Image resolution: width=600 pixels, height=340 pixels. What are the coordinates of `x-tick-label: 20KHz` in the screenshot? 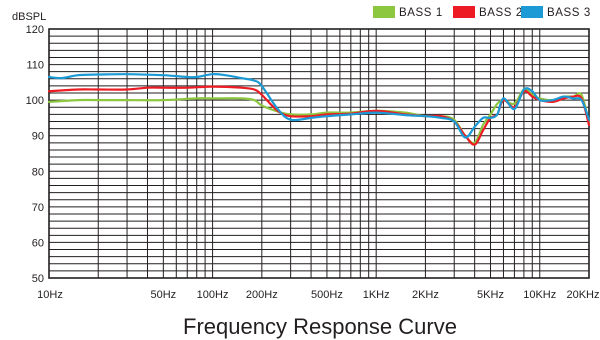 It's located at (582, 295).